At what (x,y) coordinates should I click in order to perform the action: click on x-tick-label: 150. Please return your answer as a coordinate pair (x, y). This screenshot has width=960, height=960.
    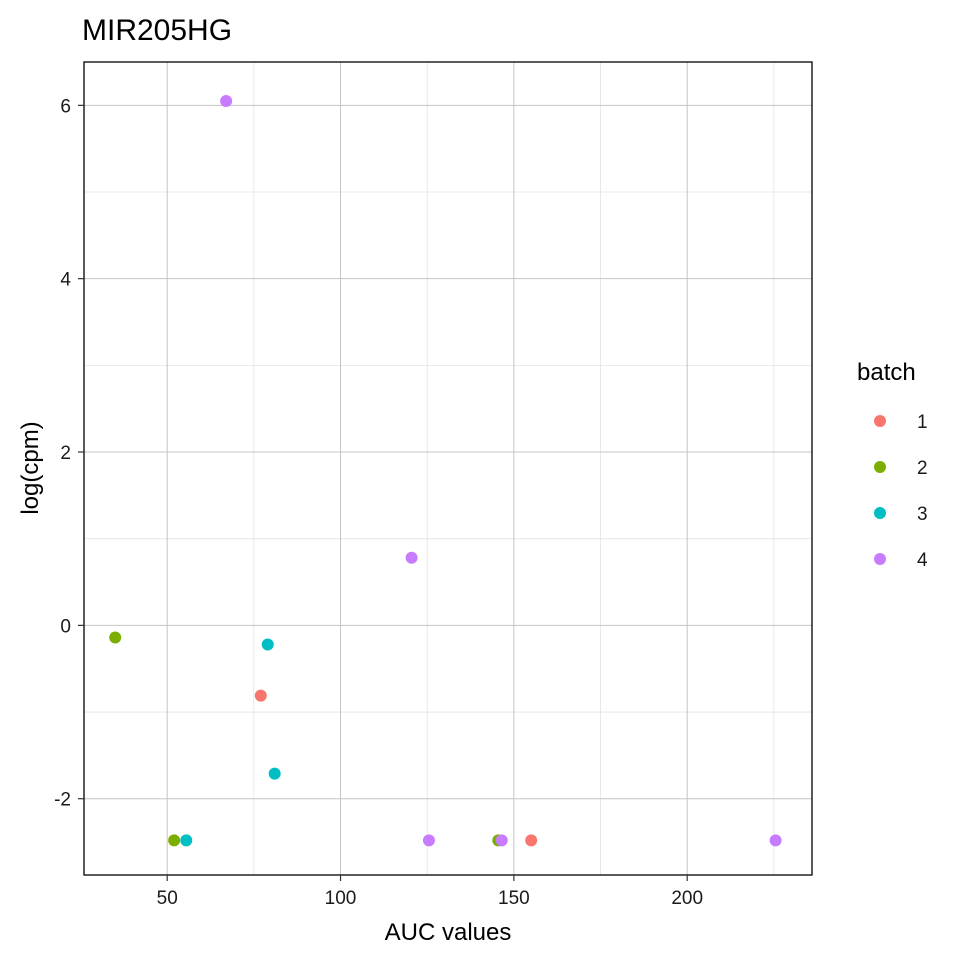
    Looking at the image, I should click on (514, 898).